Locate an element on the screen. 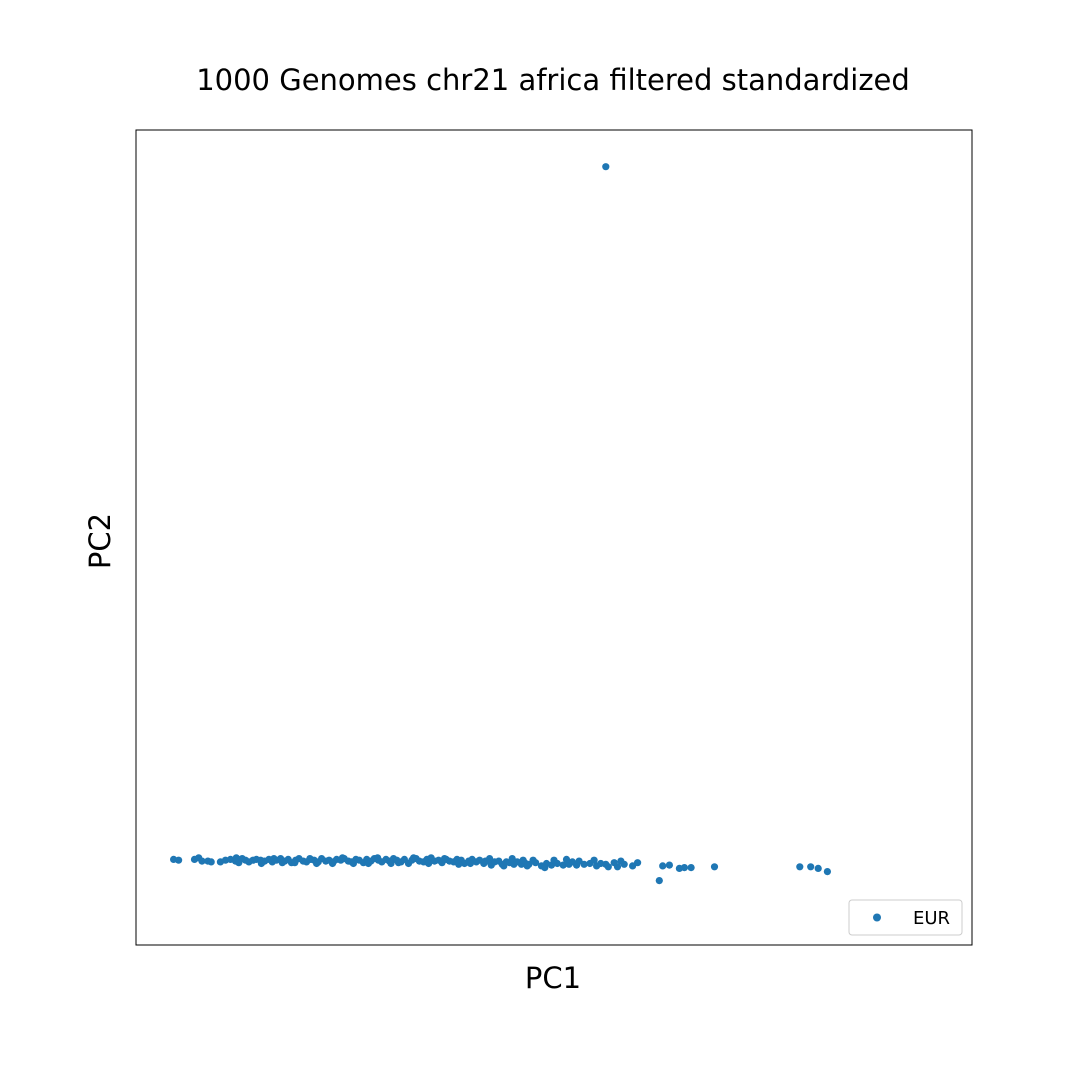  legend: EUR is located at coordinates (905, 917).